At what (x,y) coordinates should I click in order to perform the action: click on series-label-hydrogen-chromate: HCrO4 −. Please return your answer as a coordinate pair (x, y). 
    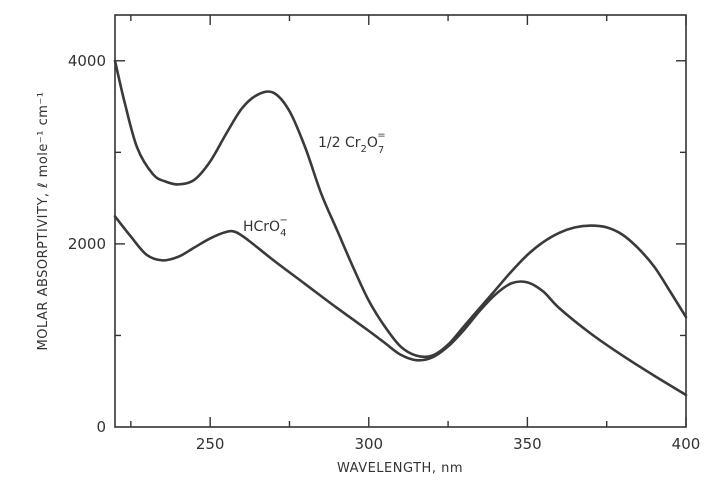
    Looking at the image, I should click on (265, 227).